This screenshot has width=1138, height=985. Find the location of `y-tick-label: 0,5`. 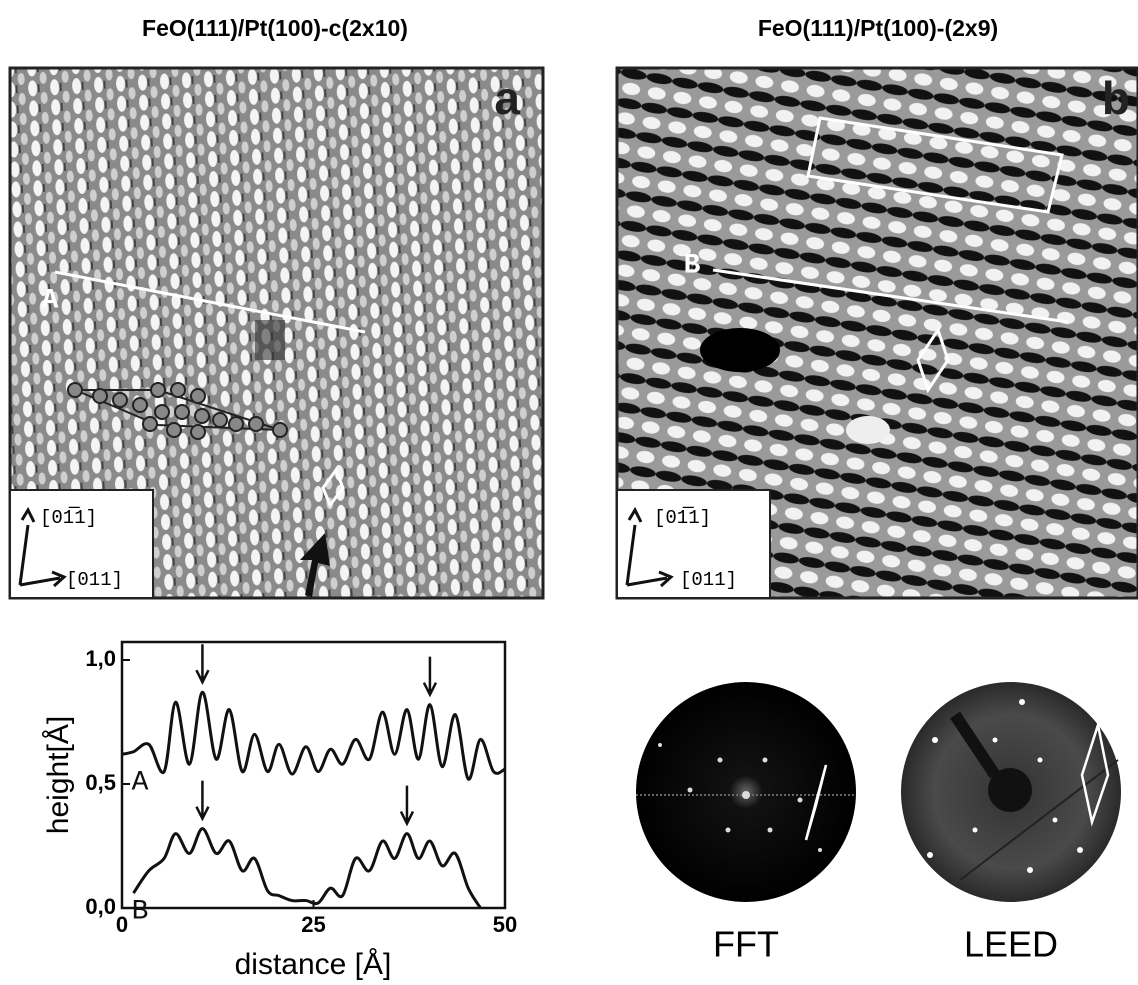

y-tick-label: 0,5 is located at coordinates (100, 782).